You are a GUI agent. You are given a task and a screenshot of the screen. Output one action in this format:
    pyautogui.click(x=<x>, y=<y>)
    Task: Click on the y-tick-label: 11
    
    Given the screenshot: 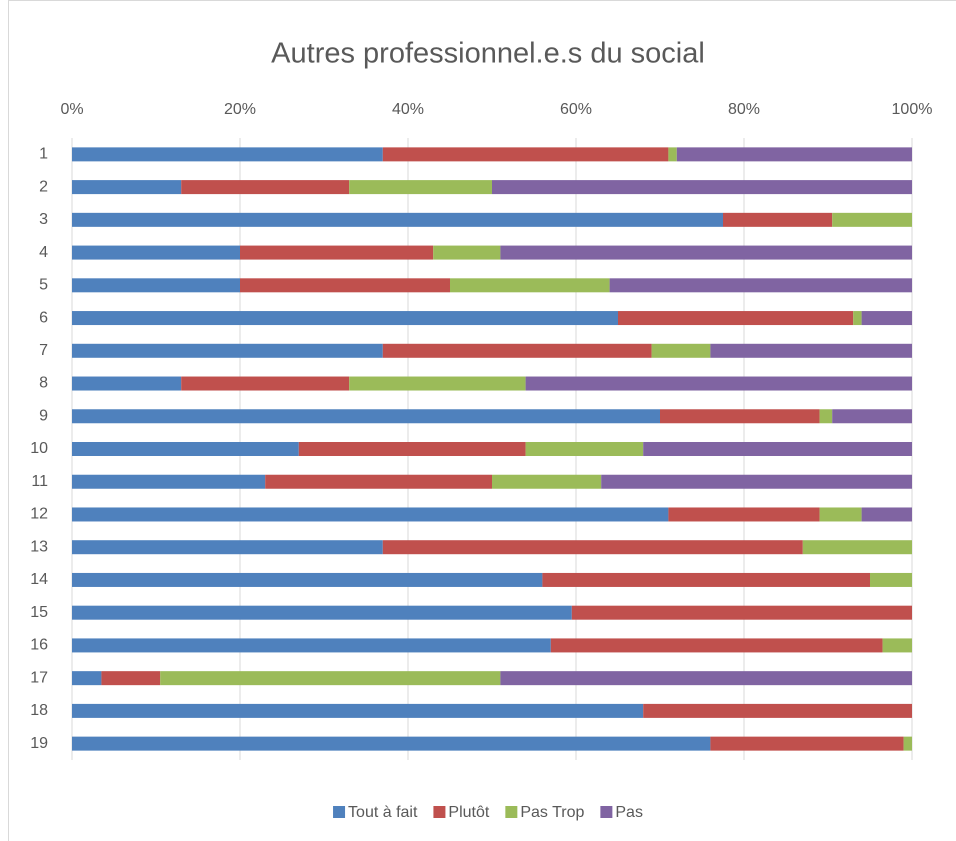 What is the action you would take?
    pyautogui.click(x=39, y=481)
    